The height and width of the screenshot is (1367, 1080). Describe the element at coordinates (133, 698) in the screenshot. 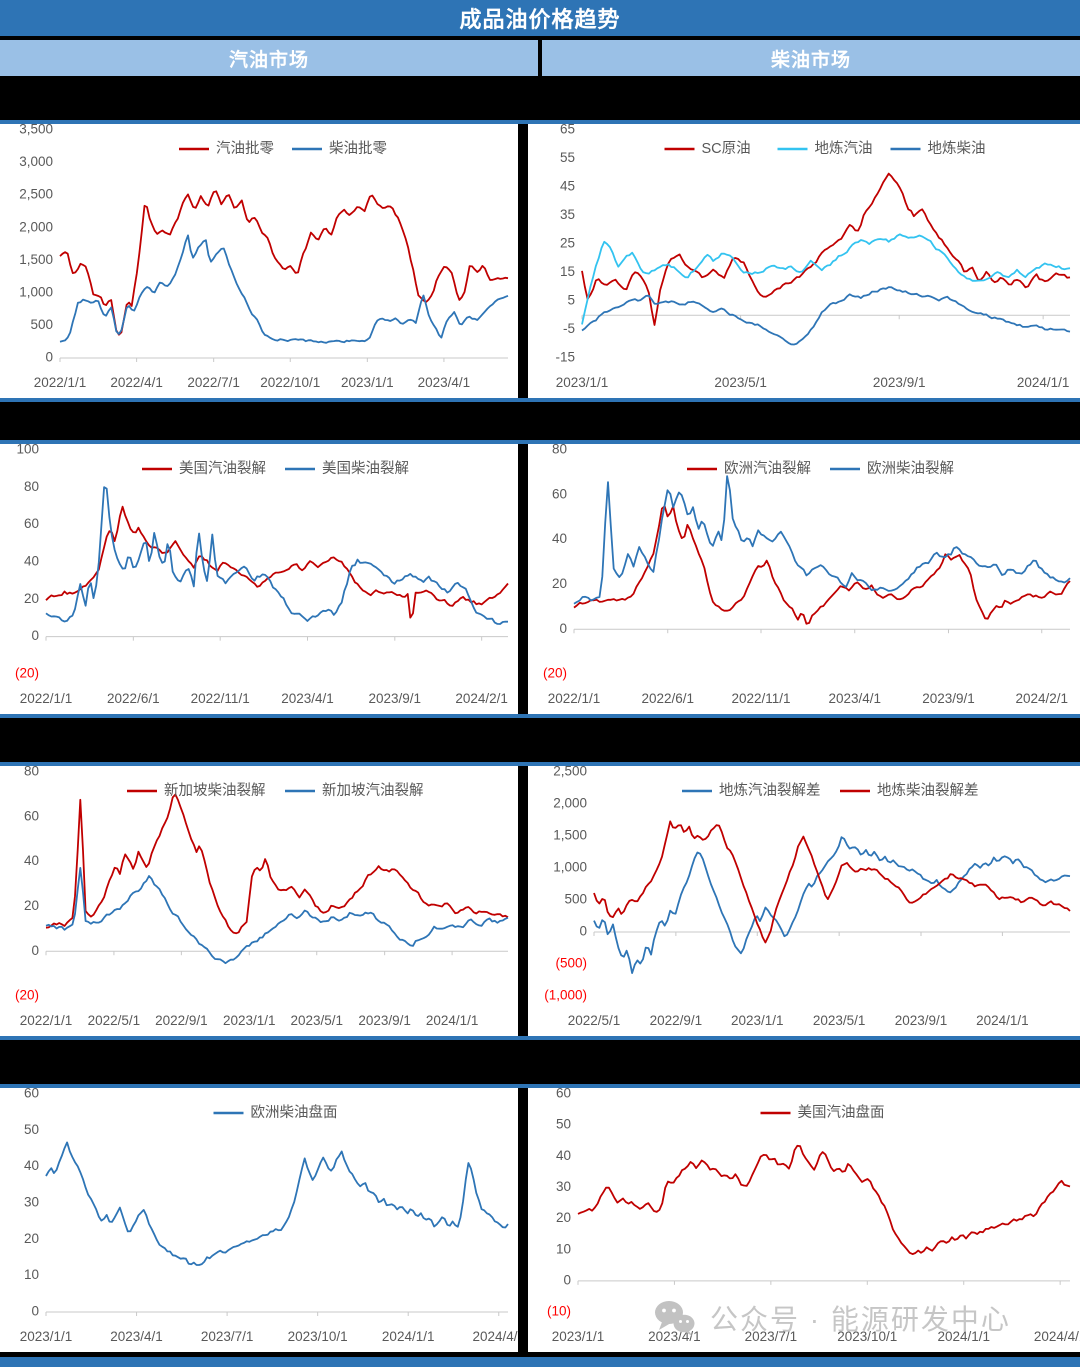

I see `x-axis-label: 2022/6/1` at that location.